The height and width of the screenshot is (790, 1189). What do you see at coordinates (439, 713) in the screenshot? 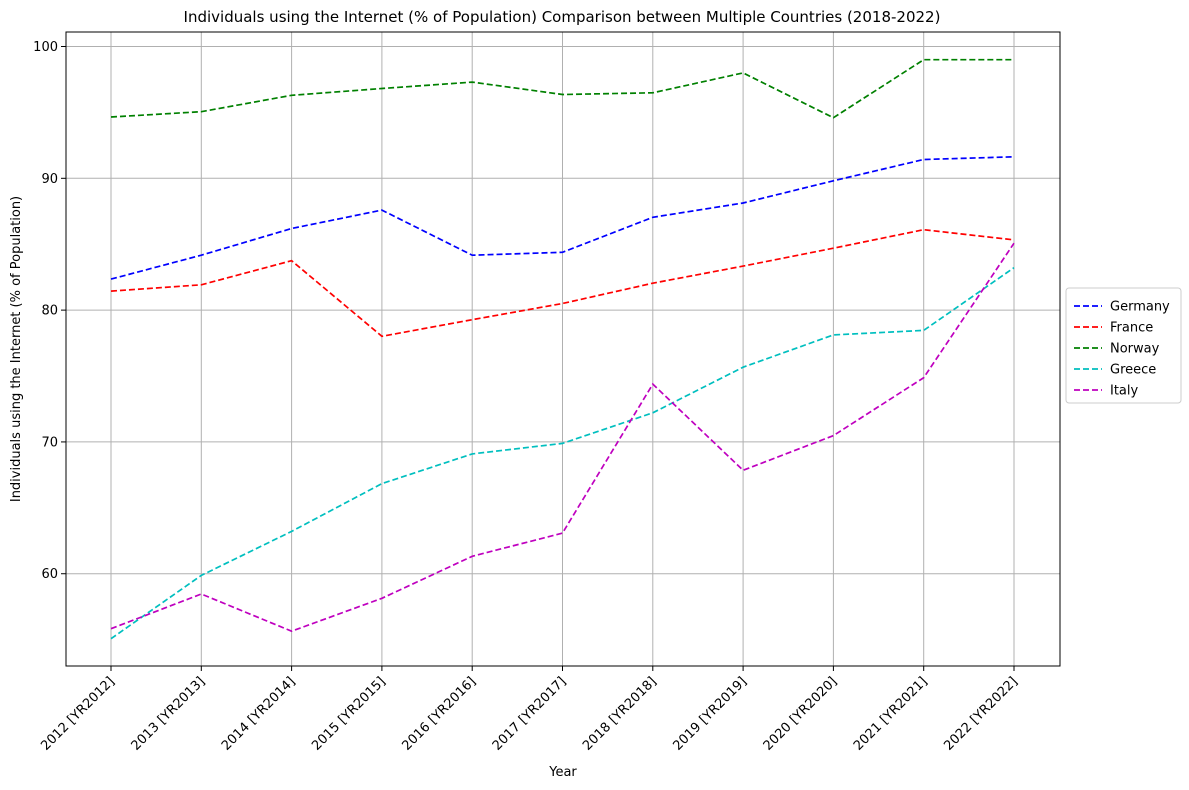
I see `x-tick-label: 2016 [YR2016]` at bounding box center [439, 713].